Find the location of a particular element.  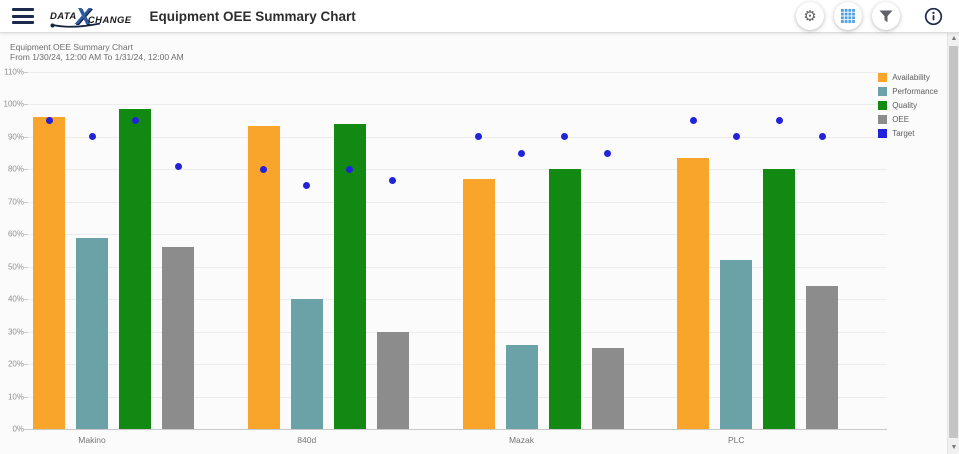

target-dot-availability-plc is located at coordinates (693, 121).